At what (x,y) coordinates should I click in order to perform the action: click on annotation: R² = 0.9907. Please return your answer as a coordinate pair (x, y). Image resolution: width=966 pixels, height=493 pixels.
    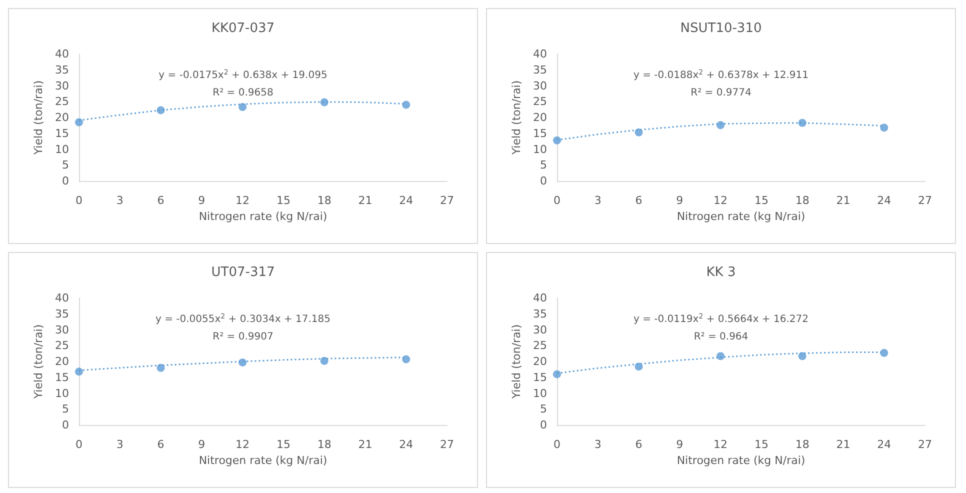
    Looking at the image, I should click on (243, 337).